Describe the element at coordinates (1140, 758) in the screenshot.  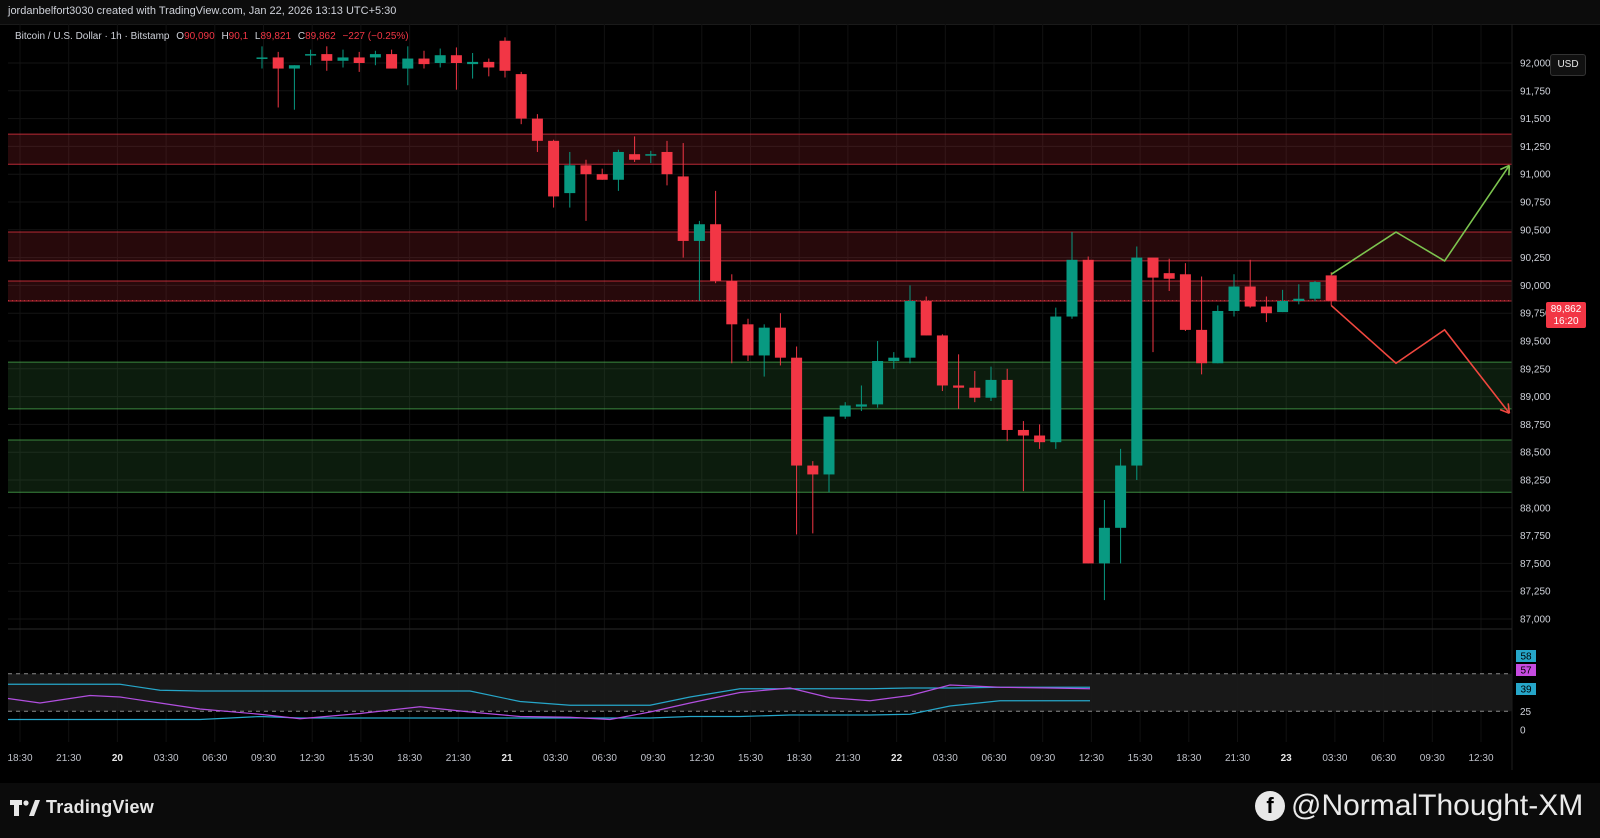
I see `x-tick-label: 15:30` at that location.